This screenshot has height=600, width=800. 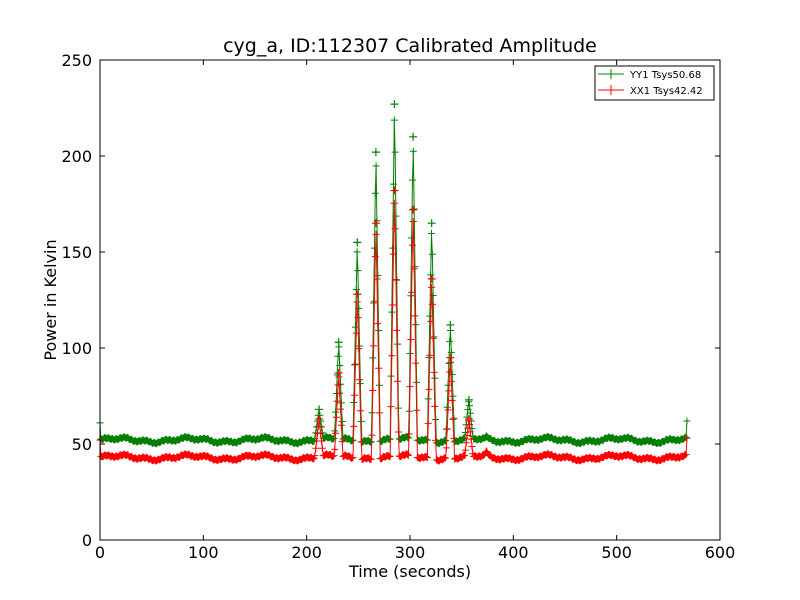 I want to click on legend-box, so click(x=654, y=83).